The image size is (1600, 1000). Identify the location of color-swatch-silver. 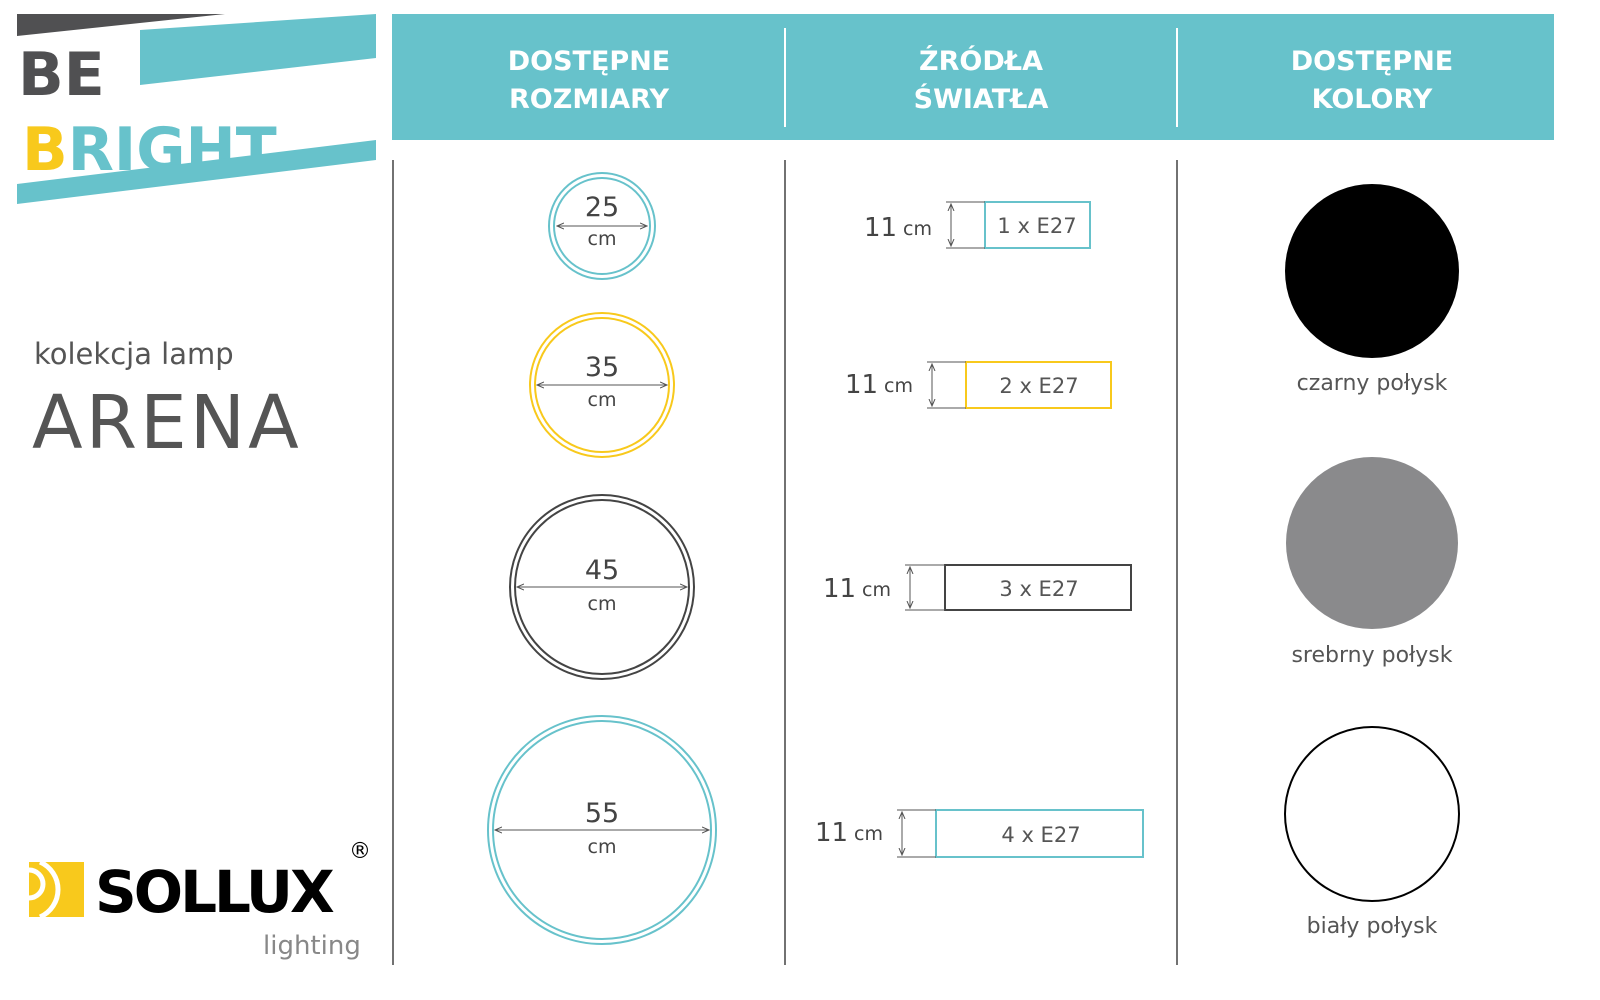
(1372, 543).